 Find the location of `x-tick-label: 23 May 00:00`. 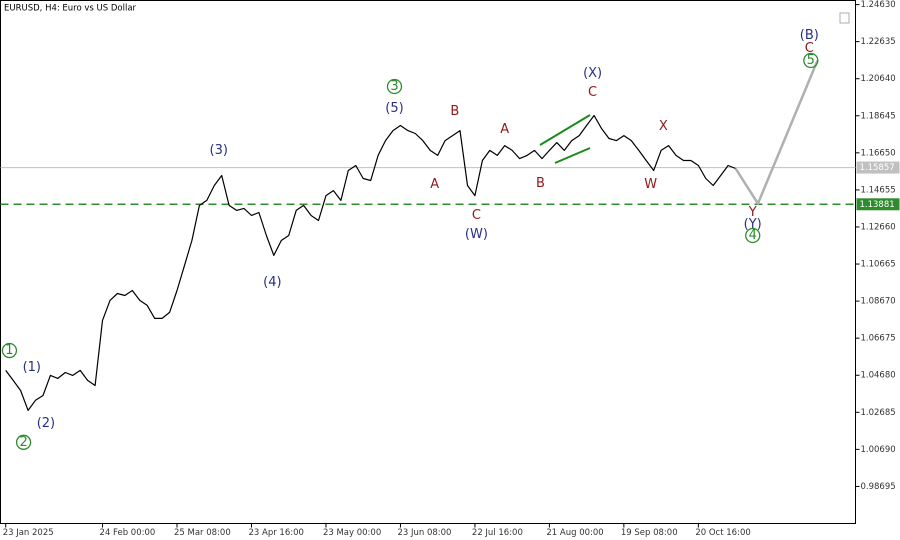

x-tick-label: 23 May 00:00 is located at coordinates (352, 533).